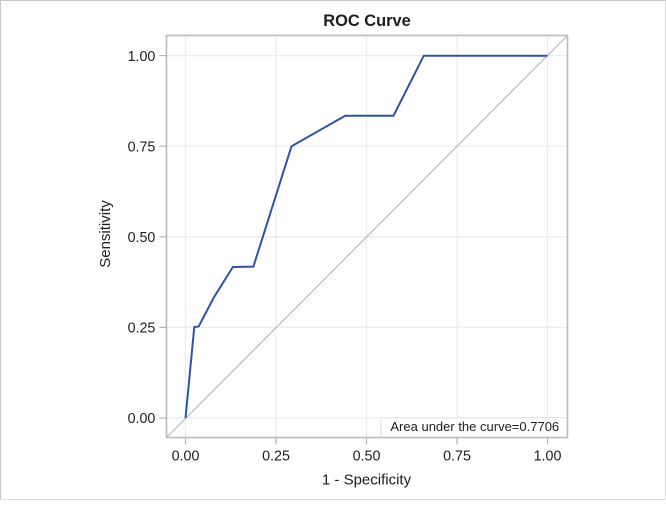 The image size is (666, 505). Describe the element at coordinates (105, 234) in the screenshot. I see `svg-text: Sensitivity` at that location.